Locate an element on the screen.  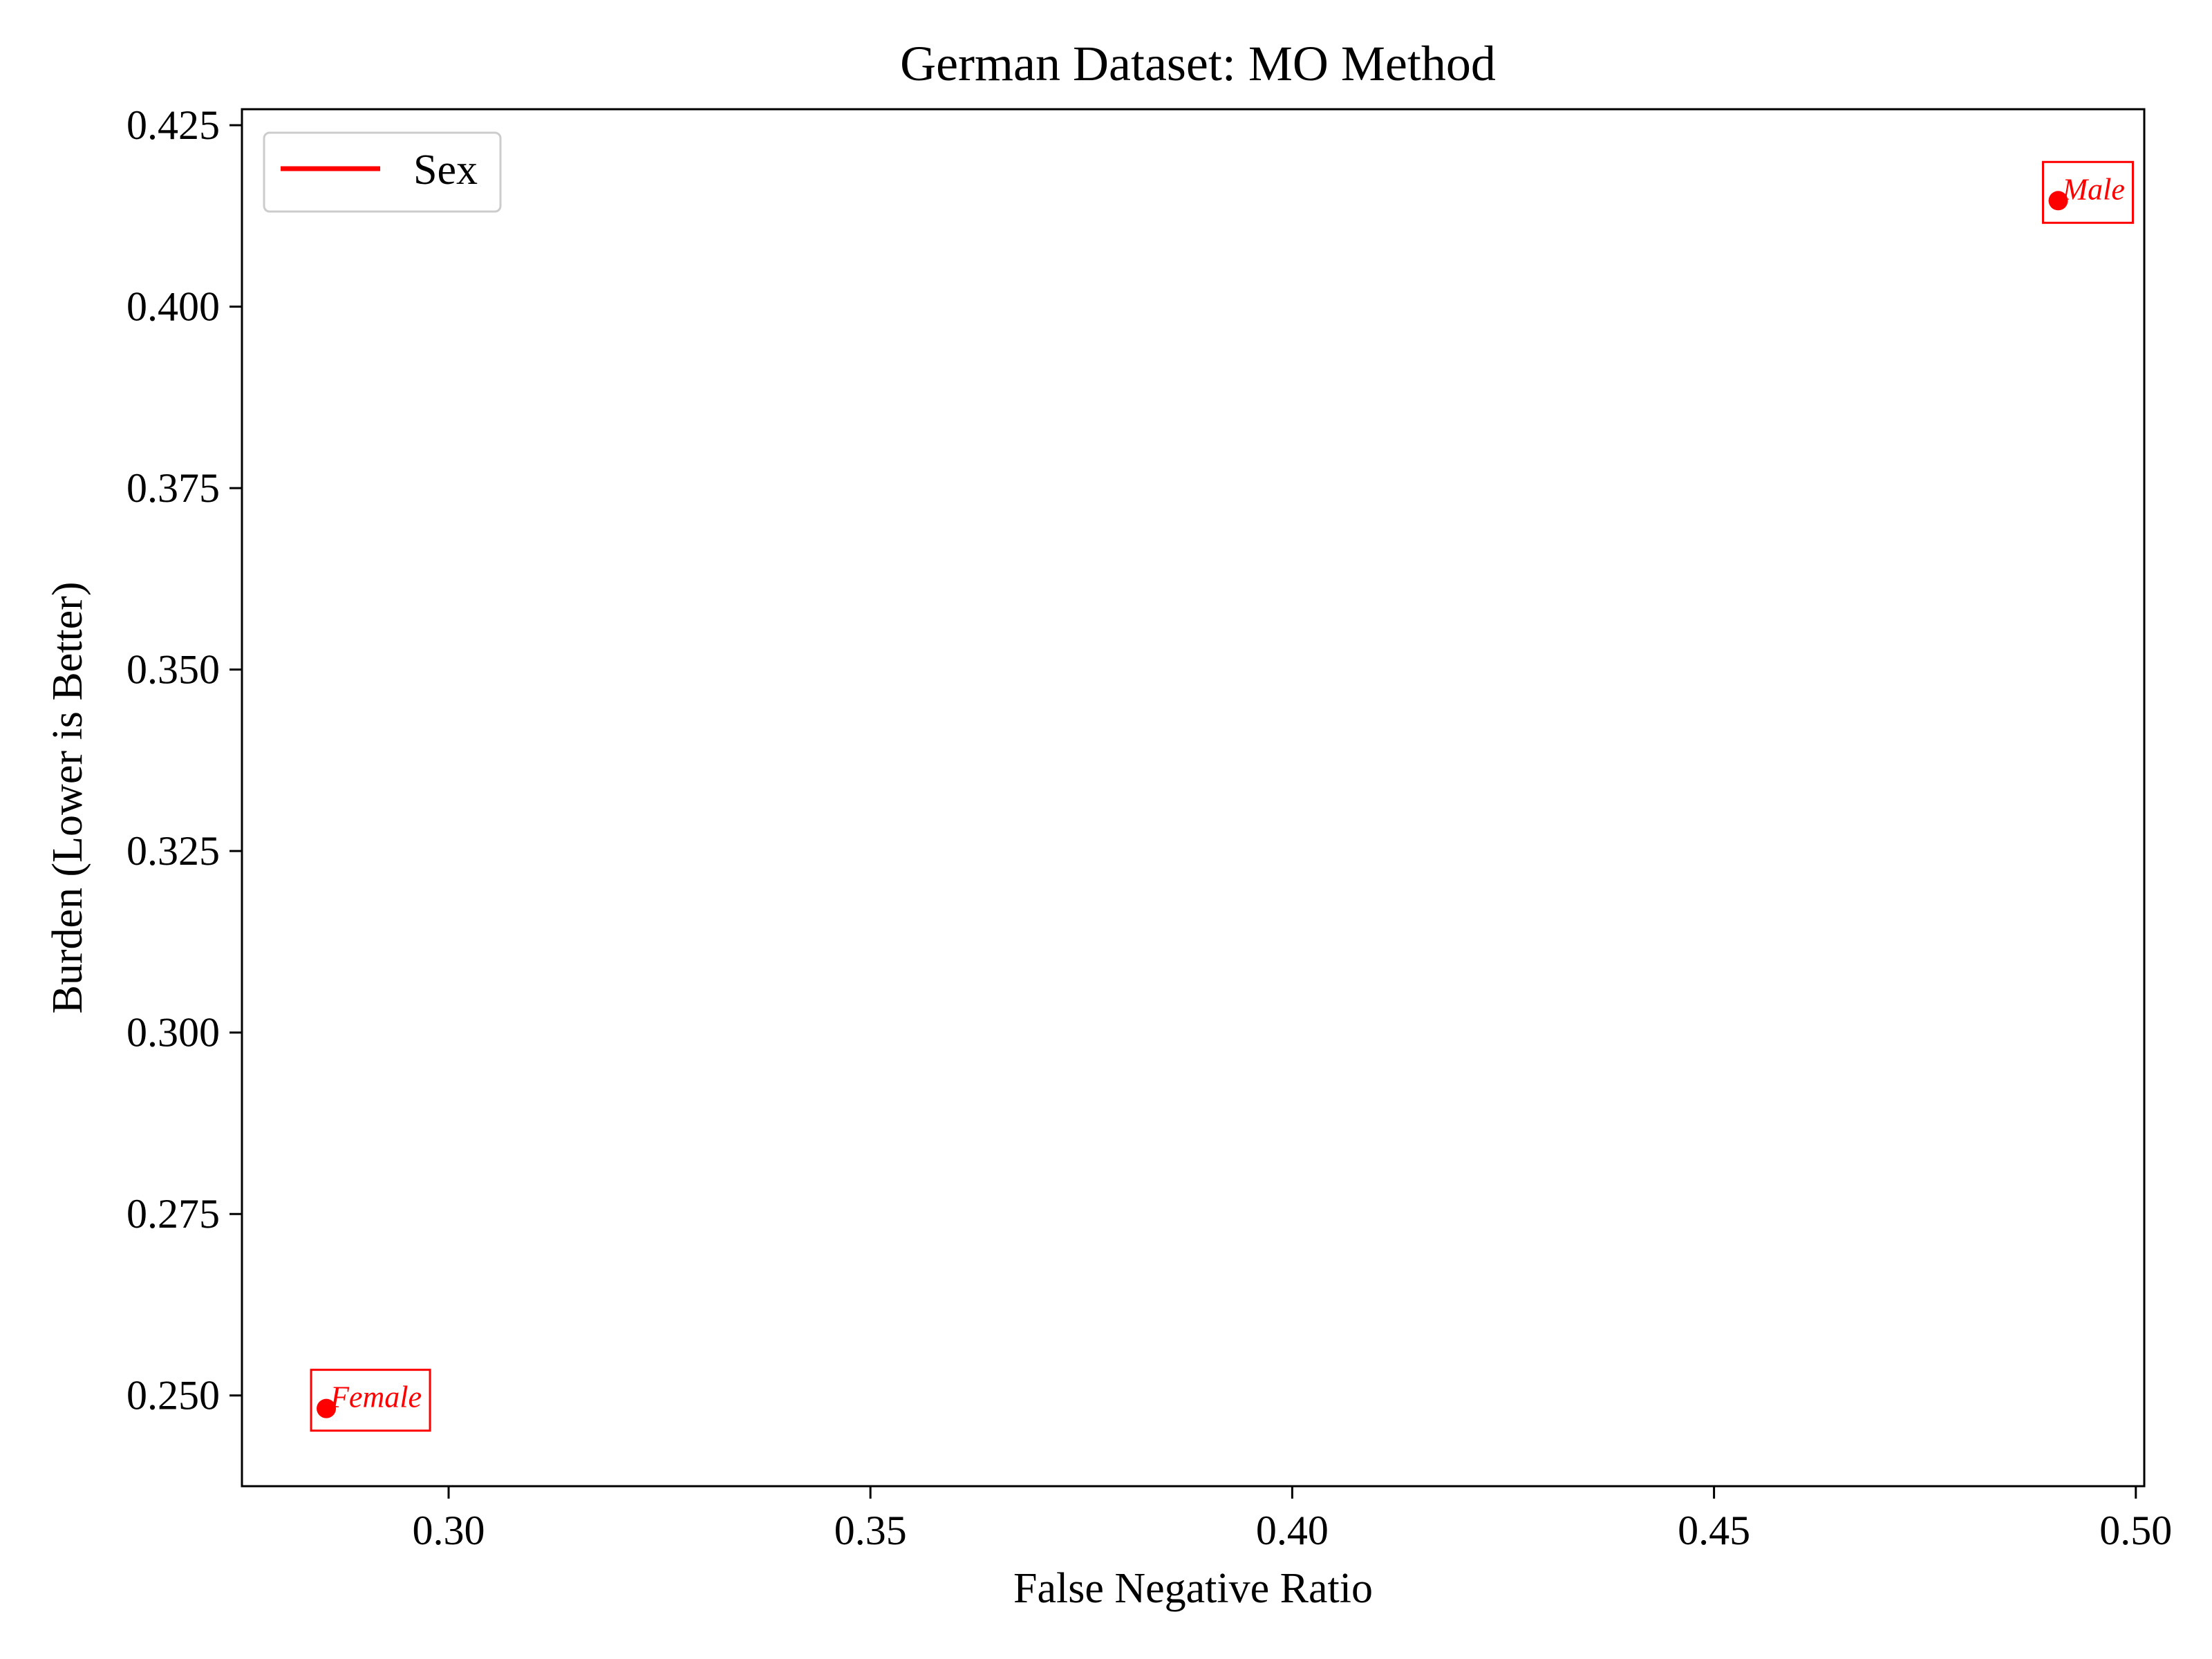
y-tick-label: 0.300 is located at coordinates (173, 1033).